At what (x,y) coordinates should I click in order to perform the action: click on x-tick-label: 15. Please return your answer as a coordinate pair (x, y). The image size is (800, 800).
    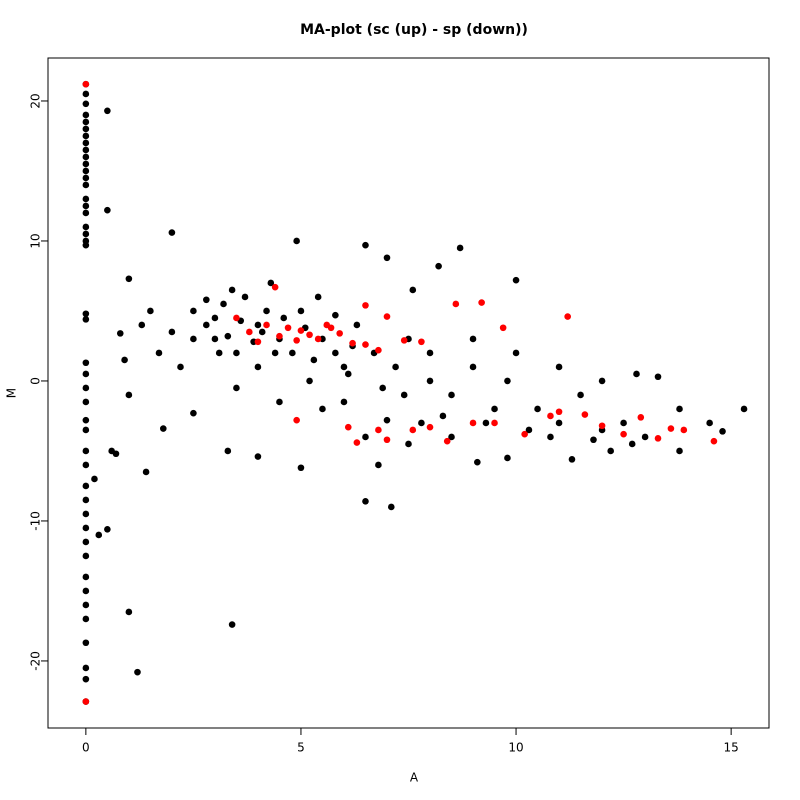
    Looking at the image, I should click on (731, 748).